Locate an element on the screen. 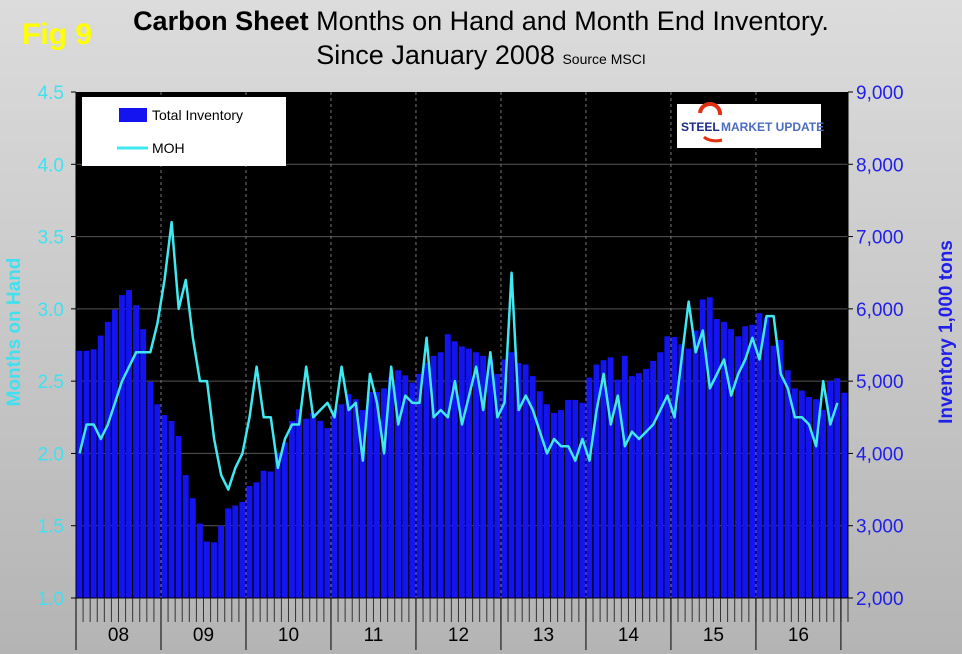 The height and width of the screenshot is (654, 962). legend-label-inventory: Total Inventory is located at coordinates (197, 115).